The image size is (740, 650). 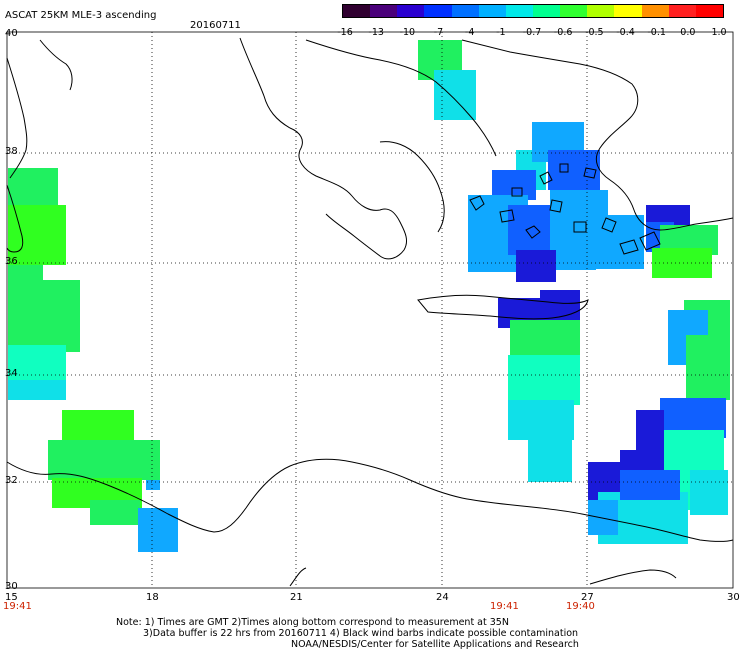 What do you see at coordinates (469, 32) in the screenshot?
I see `colorbar-label: -4` at bounding box center [469, 32].